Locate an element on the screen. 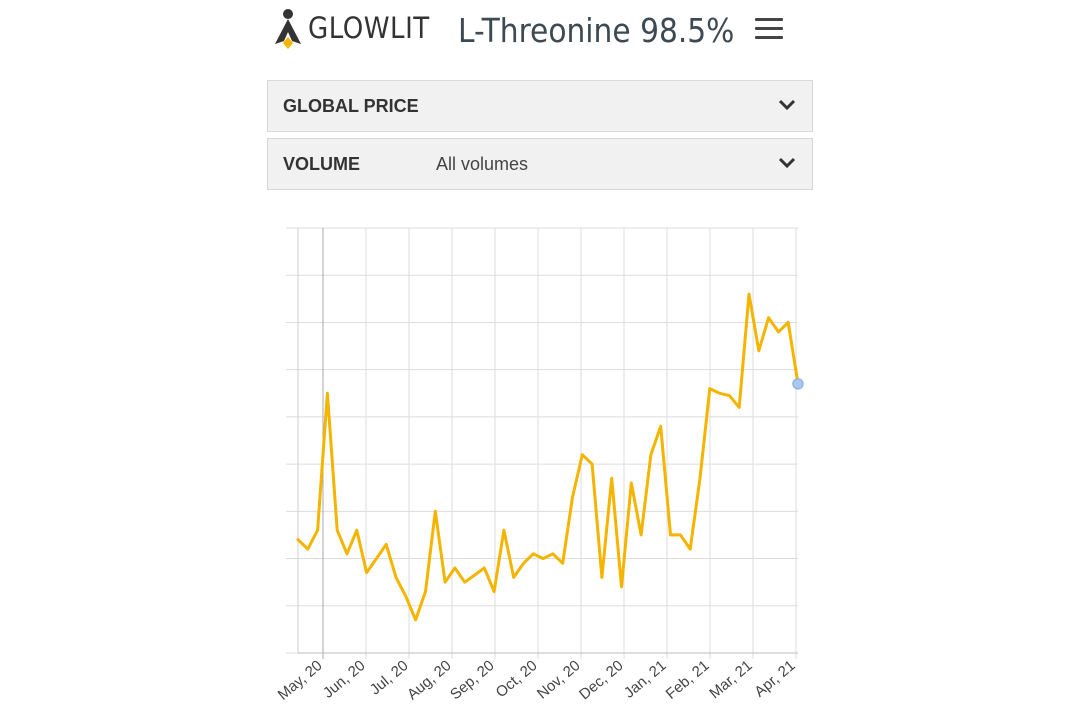 The width and height of the screenshot is (1080, 720). logo: GLOWLIT is located at coordinates (351, 29).